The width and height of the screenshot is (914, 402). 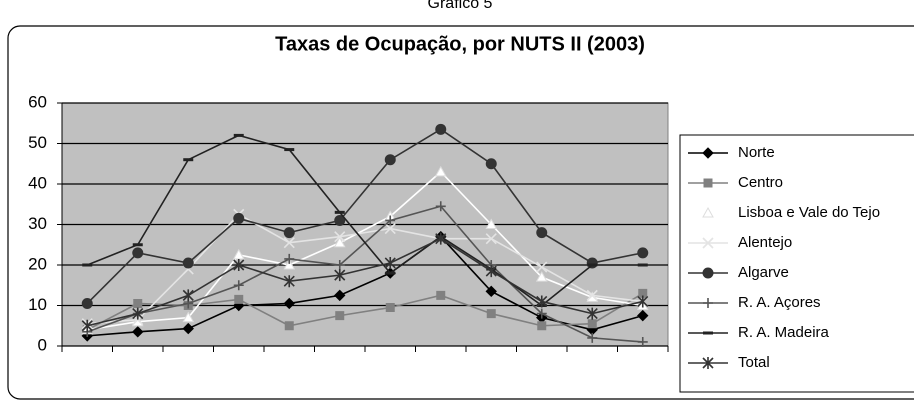 I want to click on y-tick-label: 60, so click(x=37, y=101).